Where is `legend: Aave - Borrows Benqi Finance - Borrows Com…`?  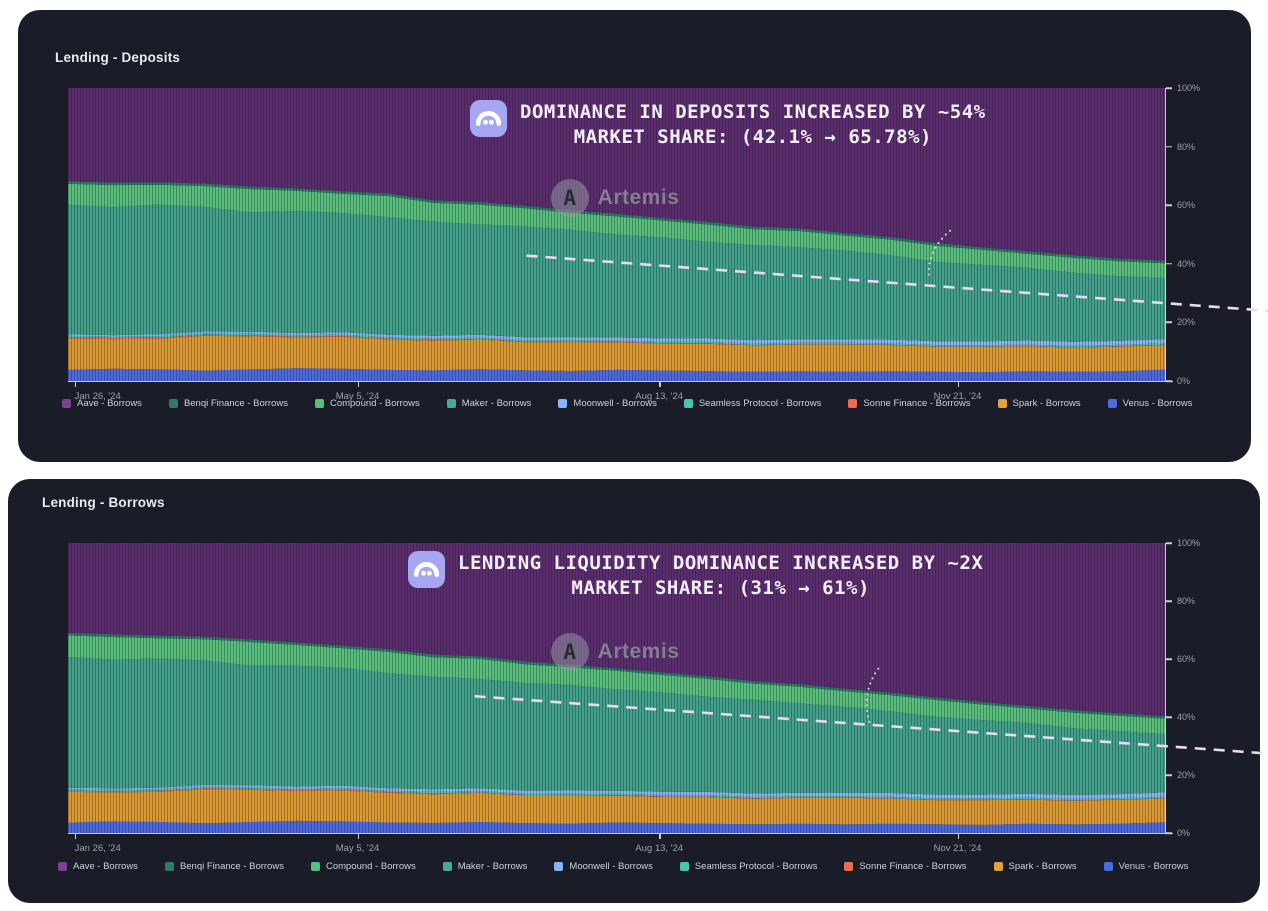
legend: Aave - Borrows Benqi Finance - Borrows Com… is located at coordinates (623, 866).